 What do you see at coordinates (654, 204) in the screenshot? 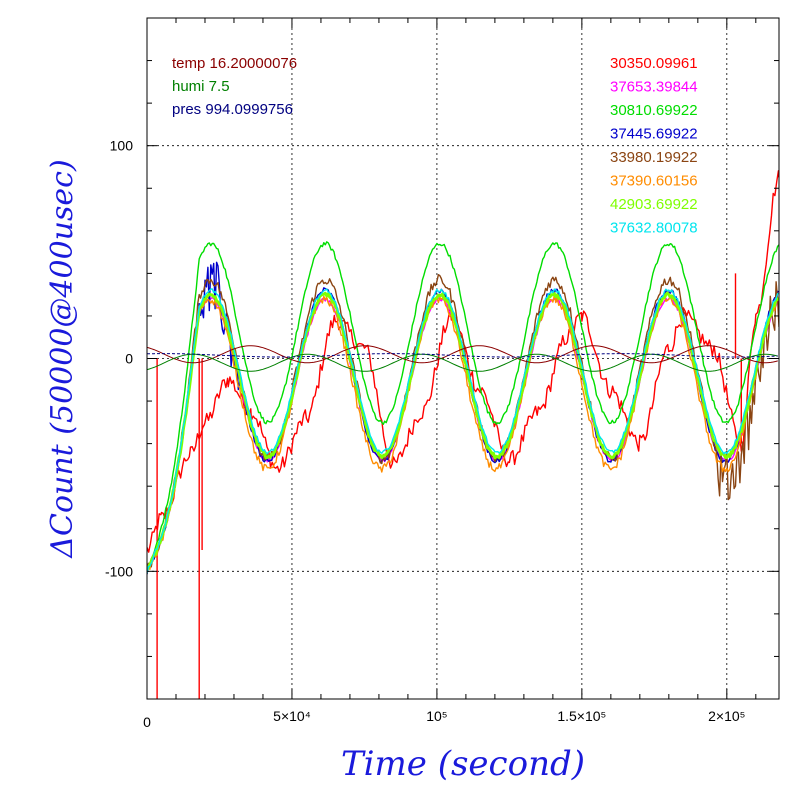
I see `series-legend-entry: 42903.69922` at bounding box center [654, 204].